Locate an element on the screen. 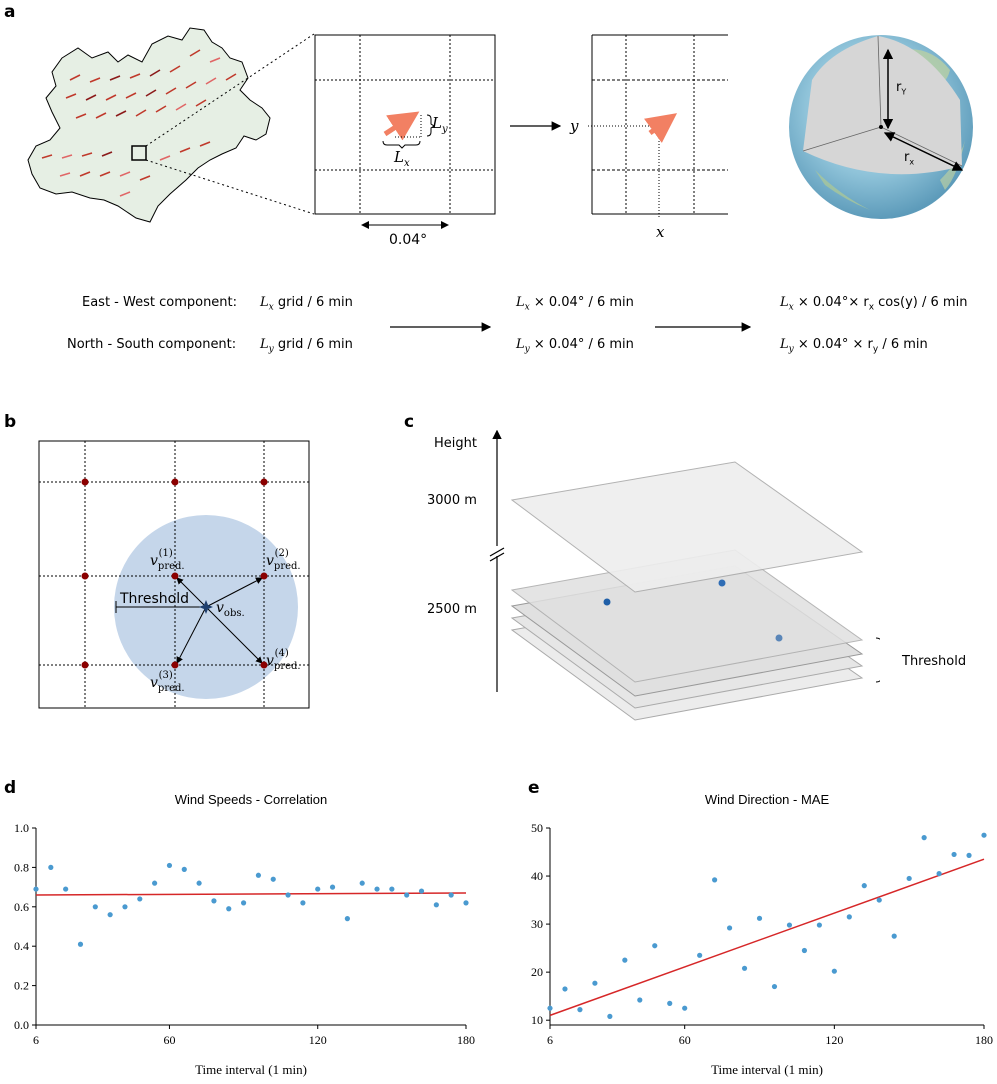 This screenshot has width=997, height=1084. chart-e-xtick-label: 60 is located at coordinates (685, 1039).